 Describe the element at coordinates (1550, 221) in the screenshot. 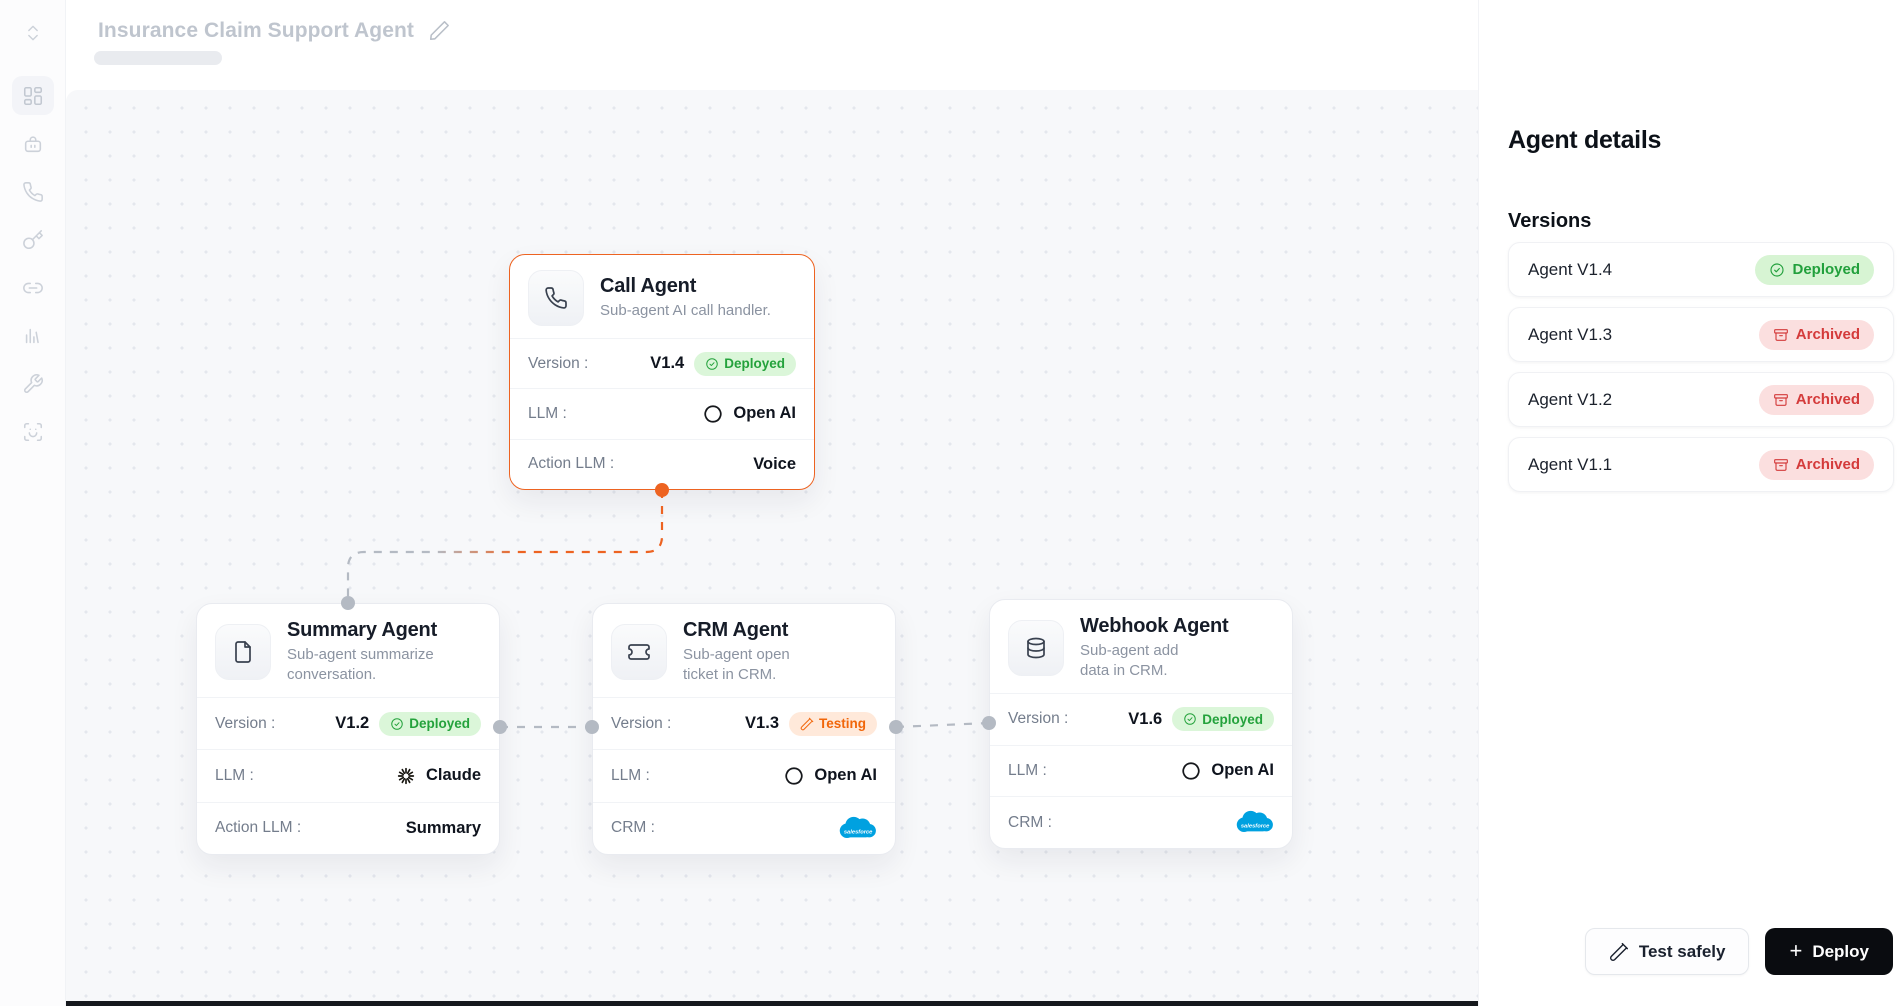

I see `versions-heading: Versions` at that location.